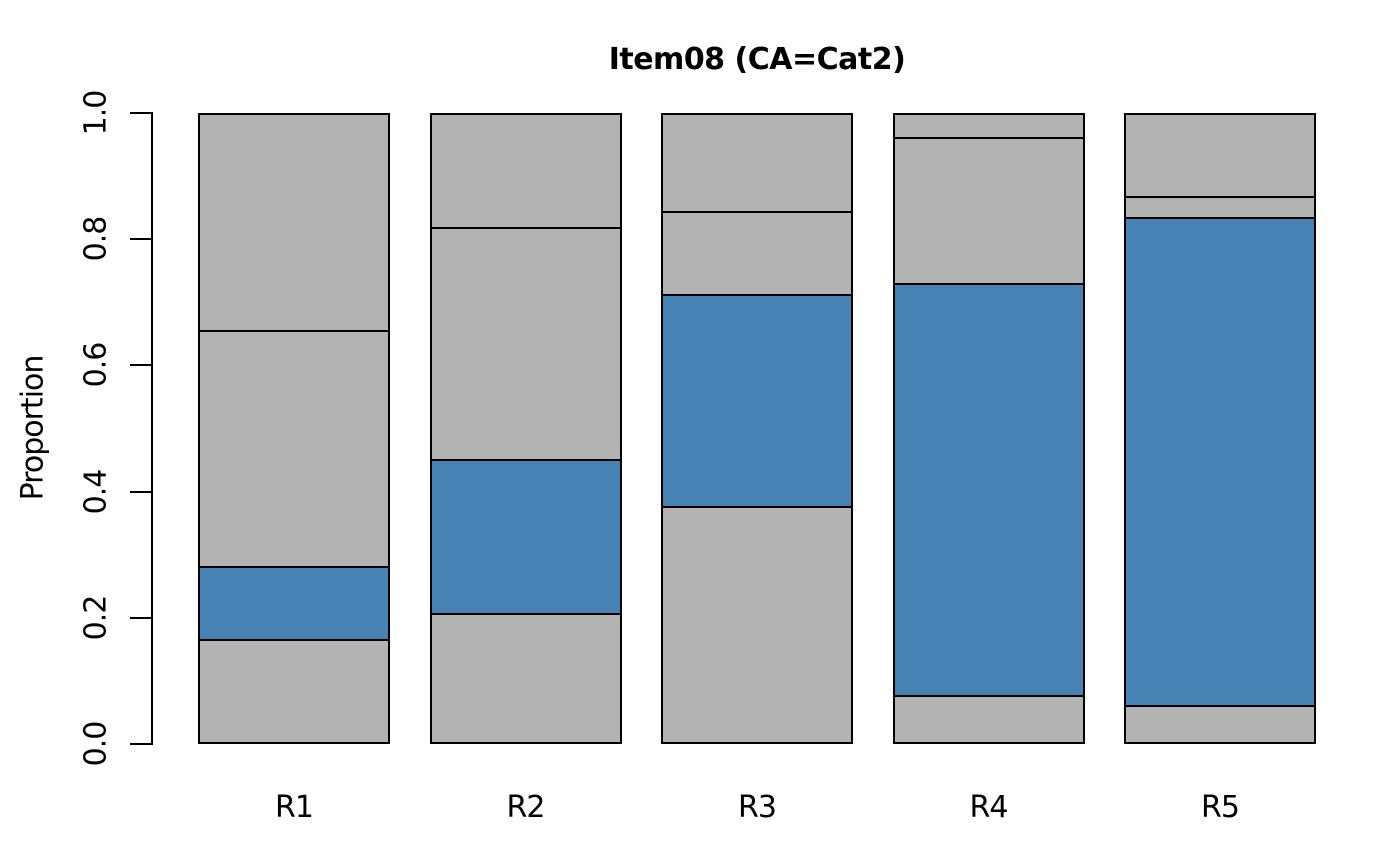 This screenshot has width=1400, height=866. What do you see at coordinates (96, 113) in the screenshot?
I see `y-tick-label-1.0: 1.0` at bounding box center [96, 113].